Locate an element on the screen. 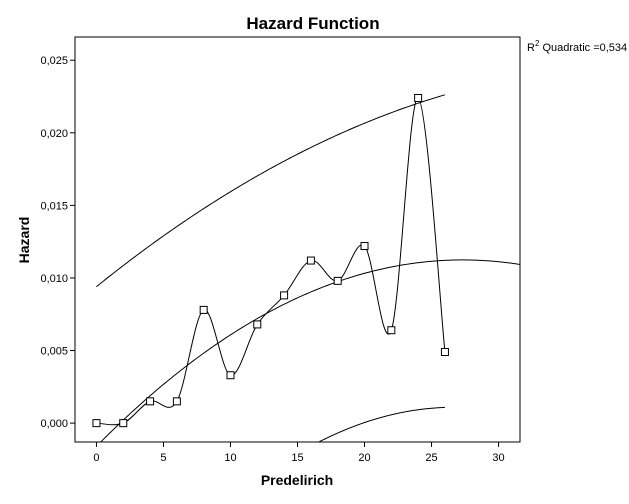  legend-text: R2 Quadratic =0,534 is located at coordinates (577, 46).